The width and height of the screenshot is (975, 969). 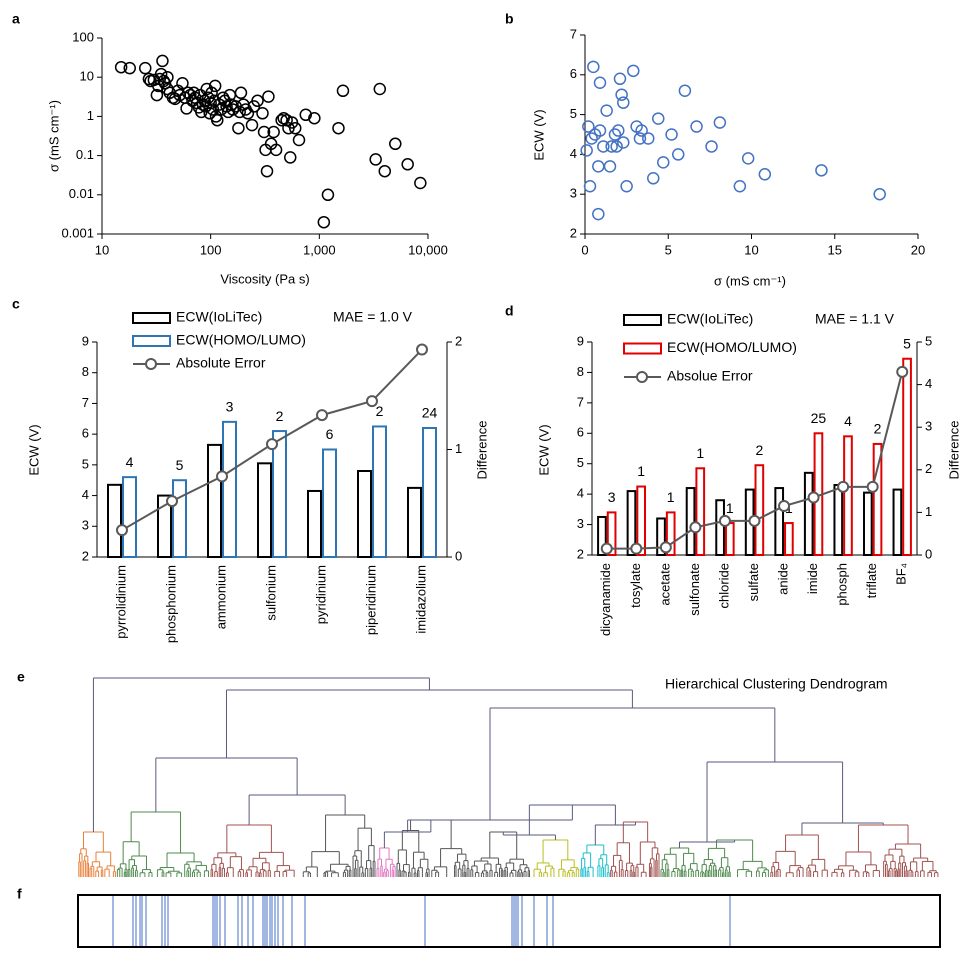 I want to click on x-tick-label: sulfate, so click(x=753, y=582).